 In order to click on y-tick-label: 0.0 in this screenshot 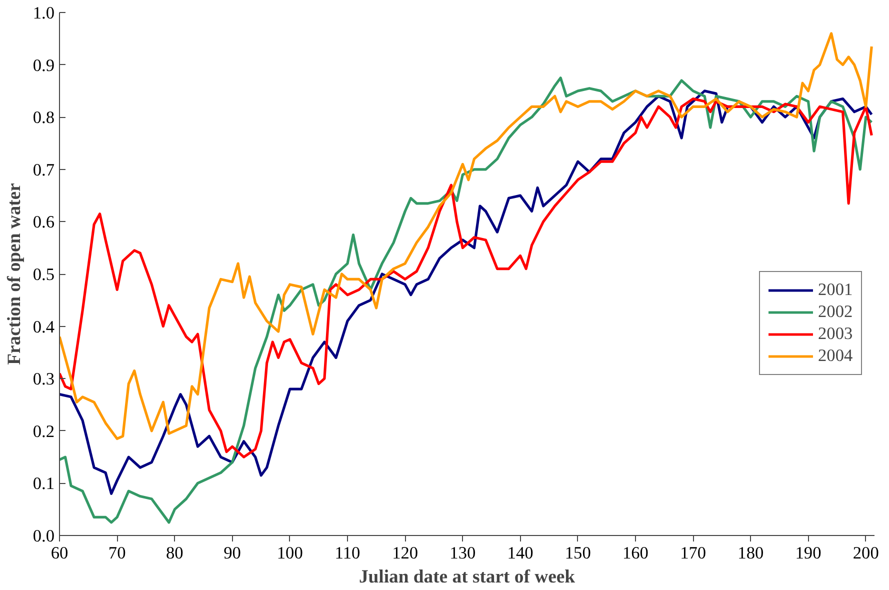, I will do `click(43, 536)`.